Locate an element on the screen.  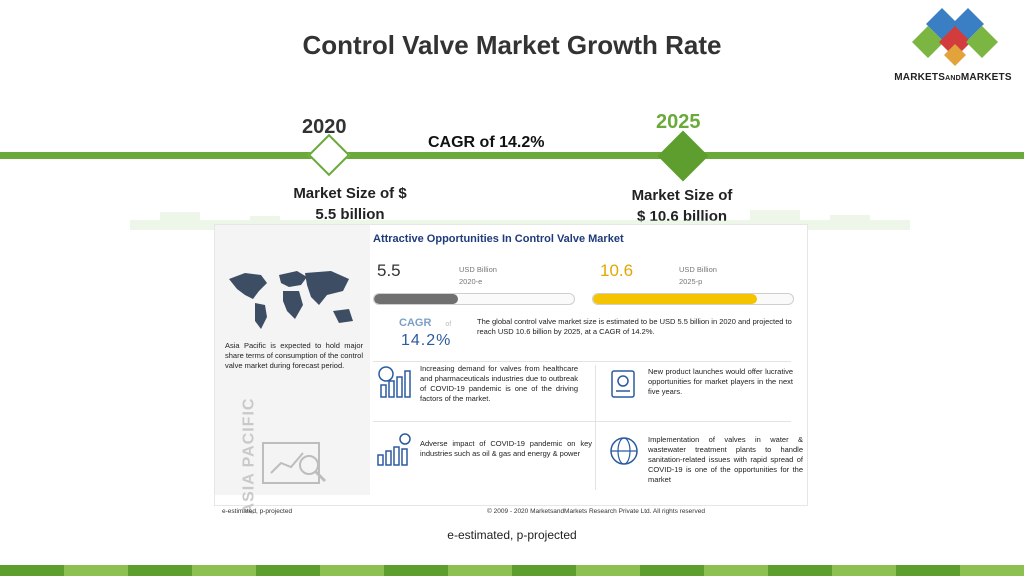
year-2025-label: 2025 is located at coordinates (678, 122).